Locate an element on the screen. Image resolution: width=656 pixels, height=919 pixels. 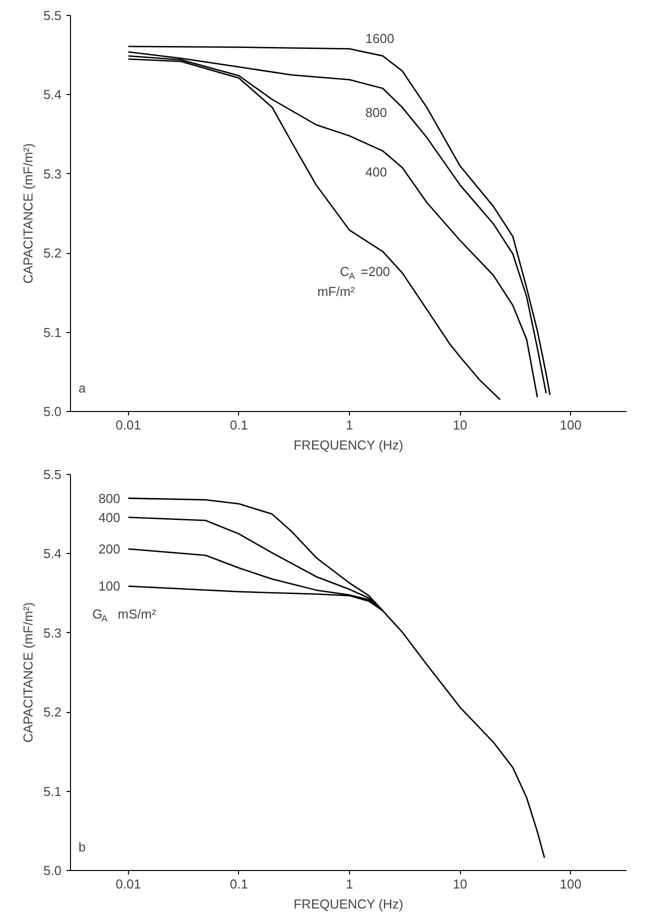
series-label: 100 is located at coordinates (109, 586).